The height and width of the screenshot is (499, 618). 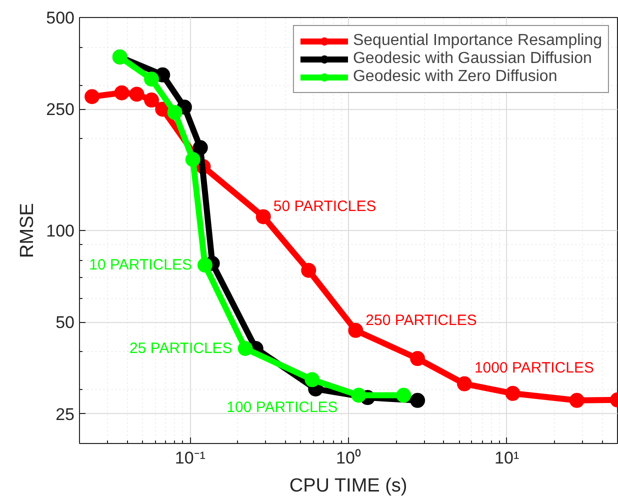 I want to click on y-tick-label: 25, so click(x=65, y=414).